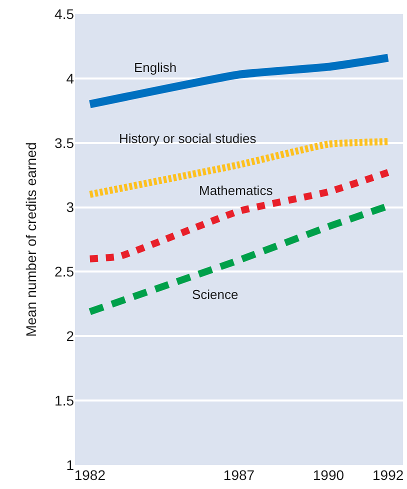  I want to click on series-label: English, so click(155, 67).